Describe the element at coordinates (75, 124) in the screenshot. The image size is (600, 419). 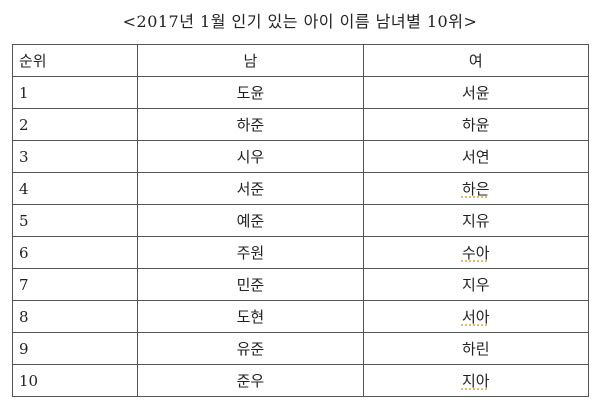
I see `rank-cell: 2` at that location.